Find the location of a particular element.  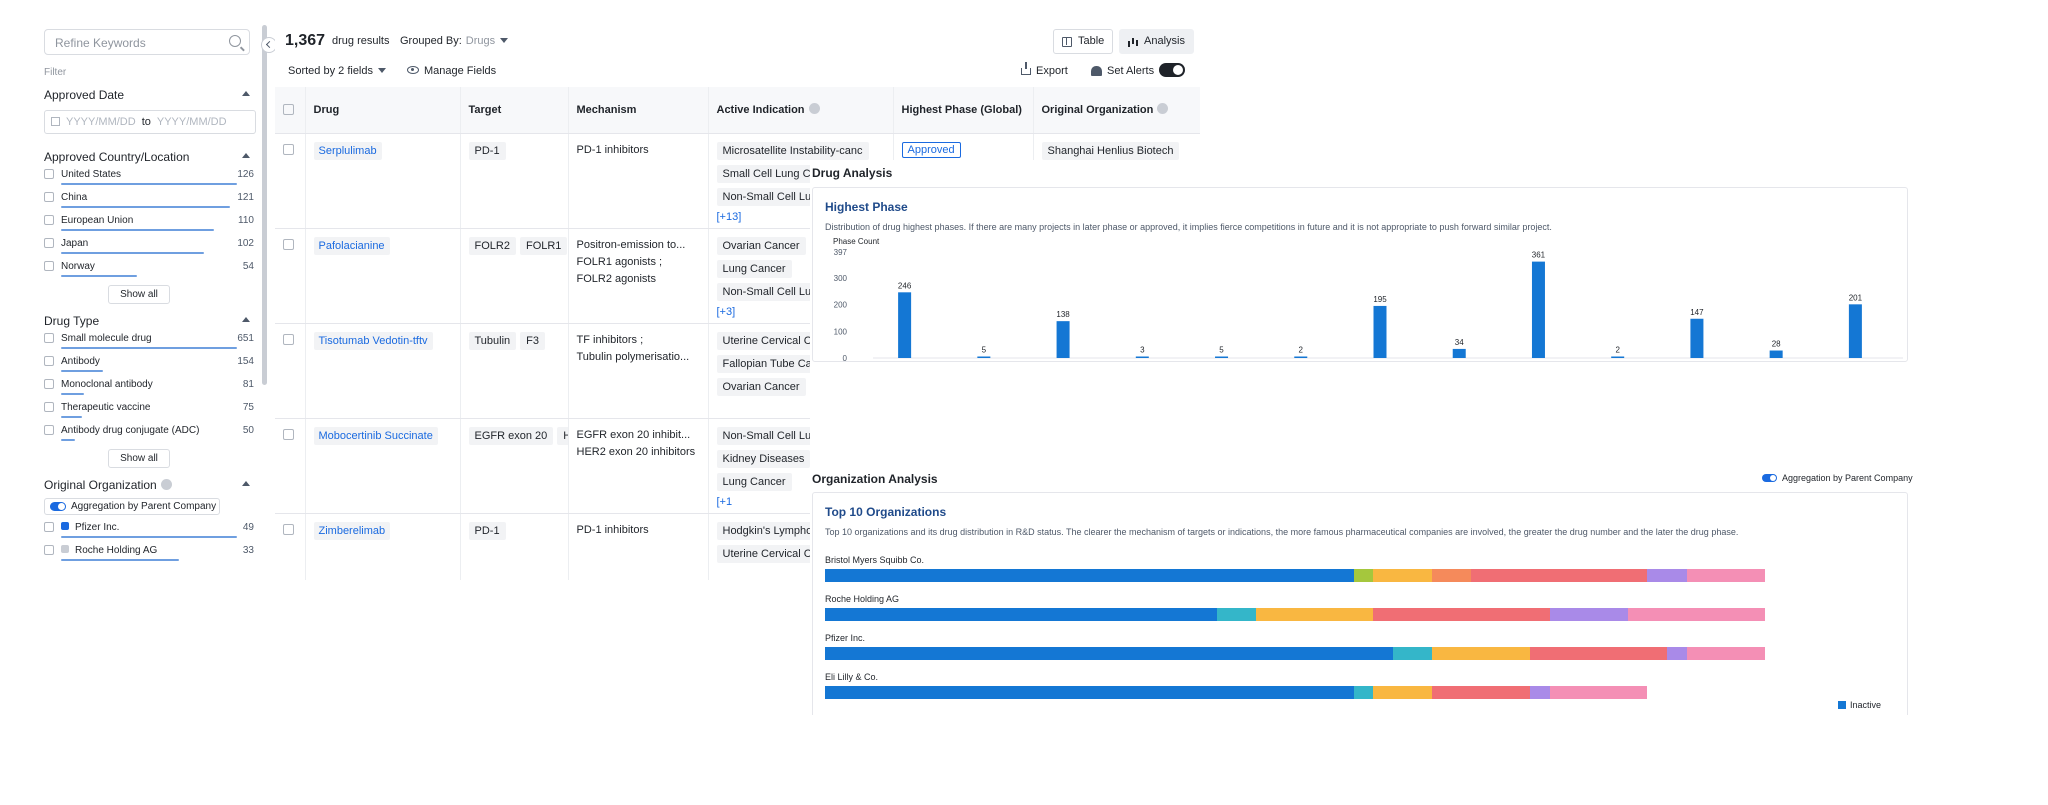

analysis-view-button: Analysis is located at coordinates (1156, 41).